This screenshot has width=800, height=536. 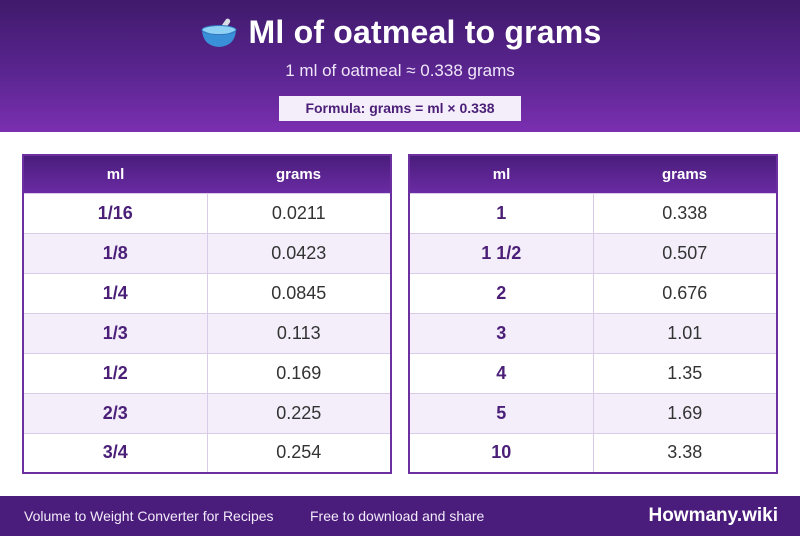 I want to click on bowl-with-spoon-icon, so click(x=219, y=33).